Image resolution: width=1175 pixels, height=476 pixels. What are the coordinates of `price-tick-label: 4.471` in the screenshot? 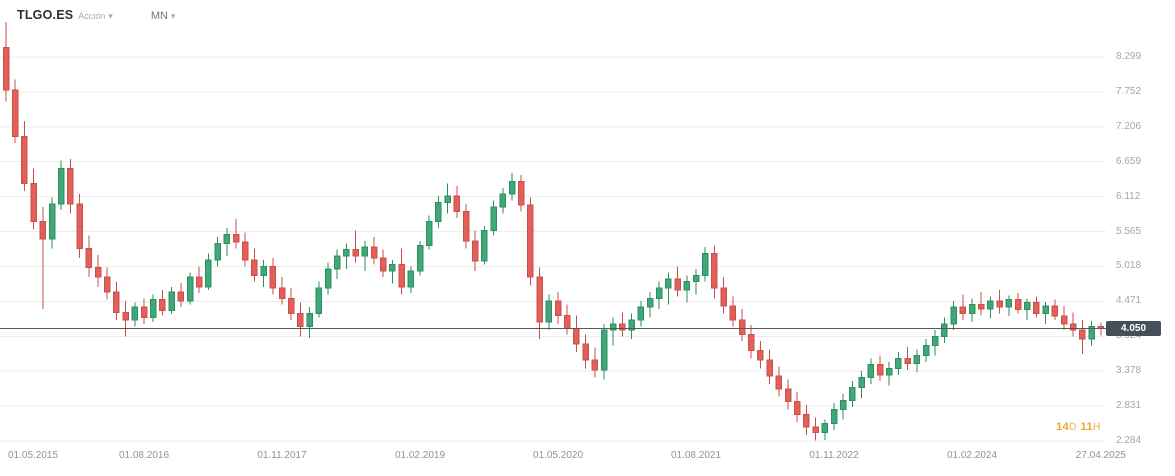 It's located at (1129, 301).